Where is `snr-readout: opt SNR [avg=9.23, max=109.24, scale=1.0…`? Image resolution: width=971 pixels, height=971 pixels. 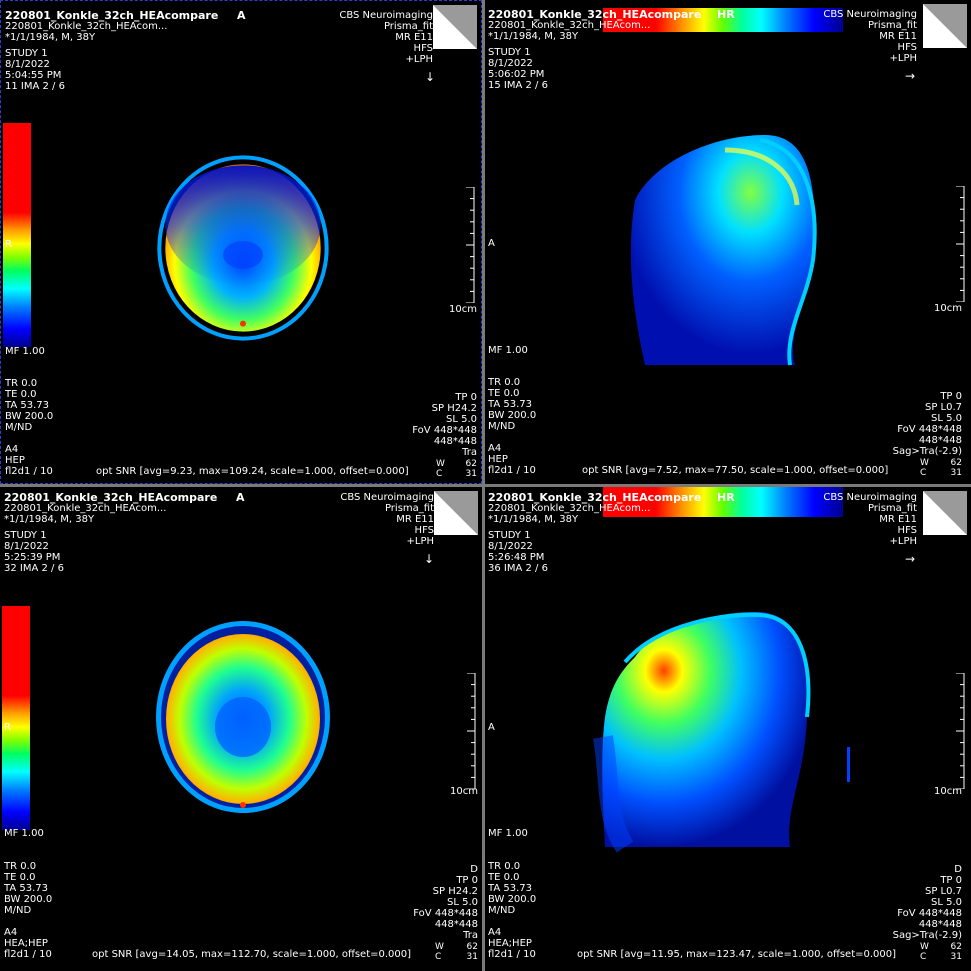
snr-readout: opt SNR [avg=9.23, max=109.24, scale=1.0… is located at coordinates (252, 471).